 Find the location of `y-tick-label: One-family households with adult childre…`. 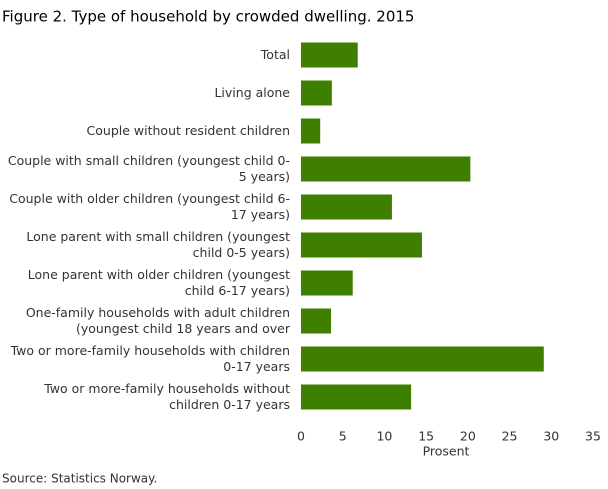

y-tick-label: One-family households with adult childre… is located at coordinates (157, 320).